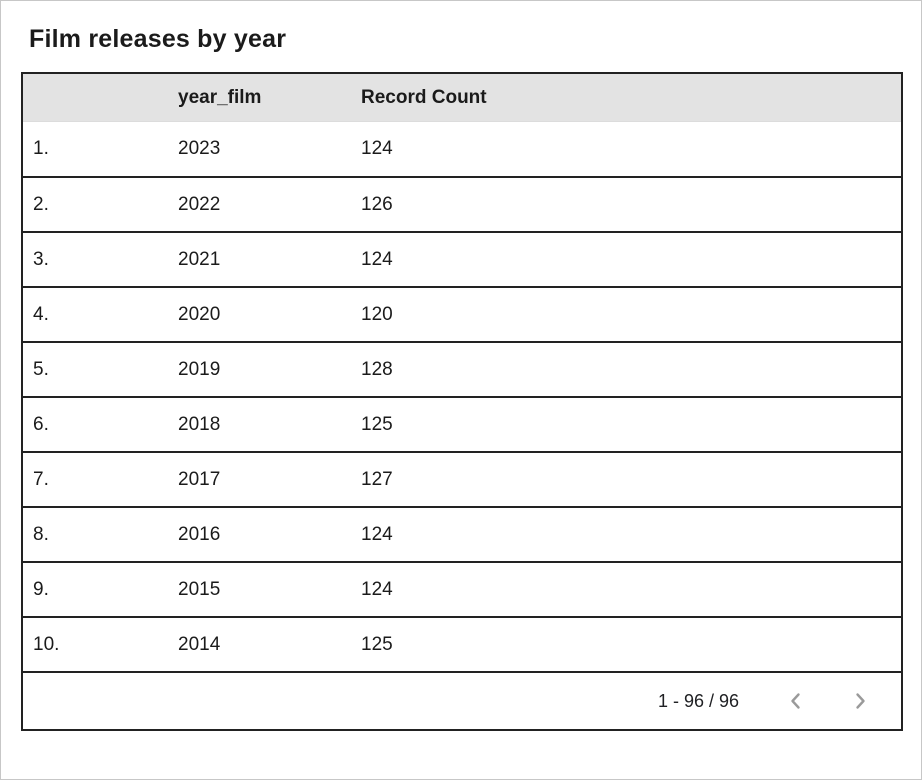  I want to click on row-index: 7., so click(41, 479).